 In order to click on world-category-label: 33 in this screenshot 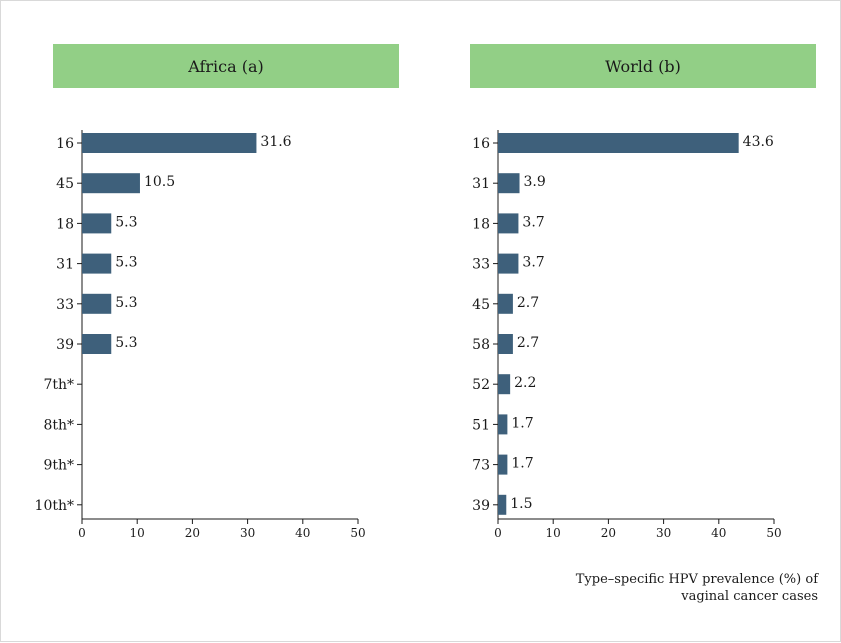, I will do `click(481, 265)`.